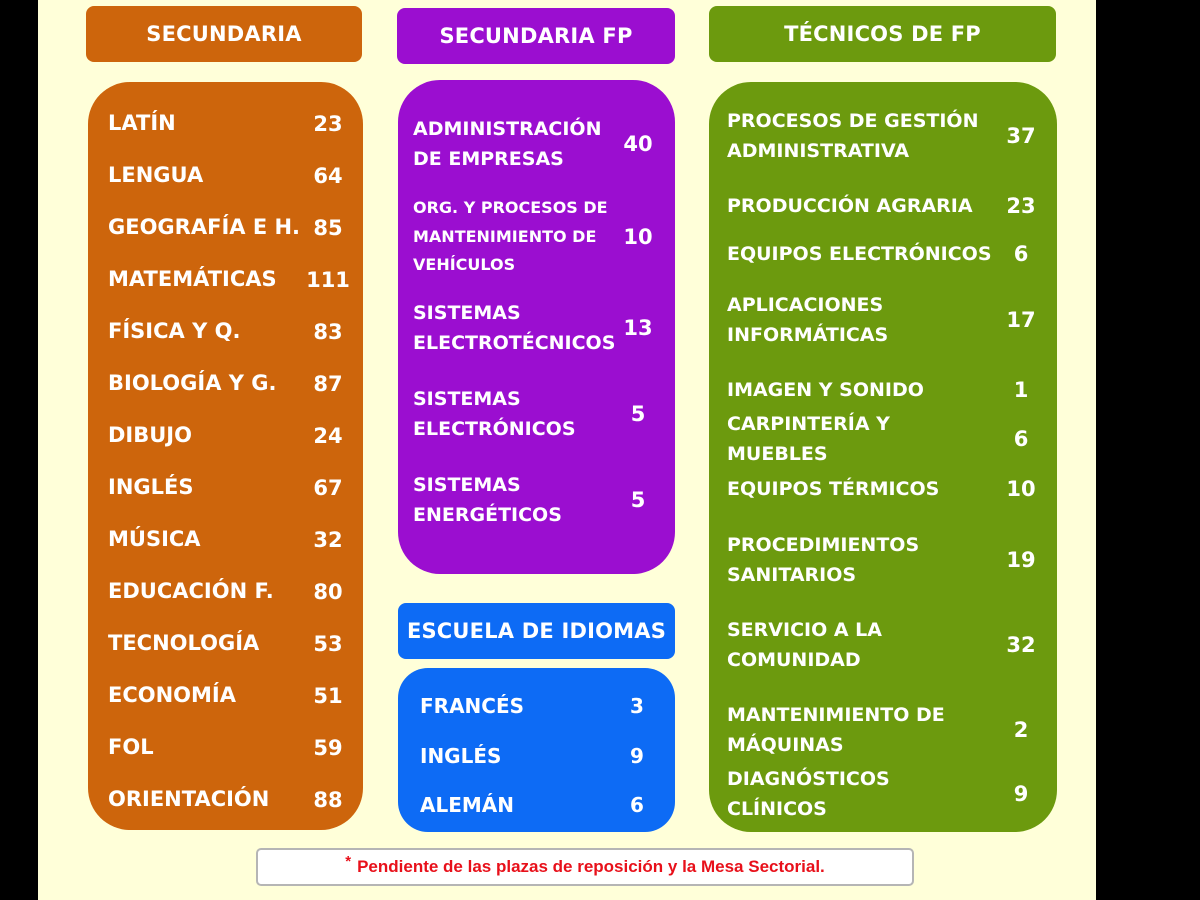  Describe the element at coordinates (172, 695) in the screenshot. I see `item-label: ECONOMÍA` at that location.